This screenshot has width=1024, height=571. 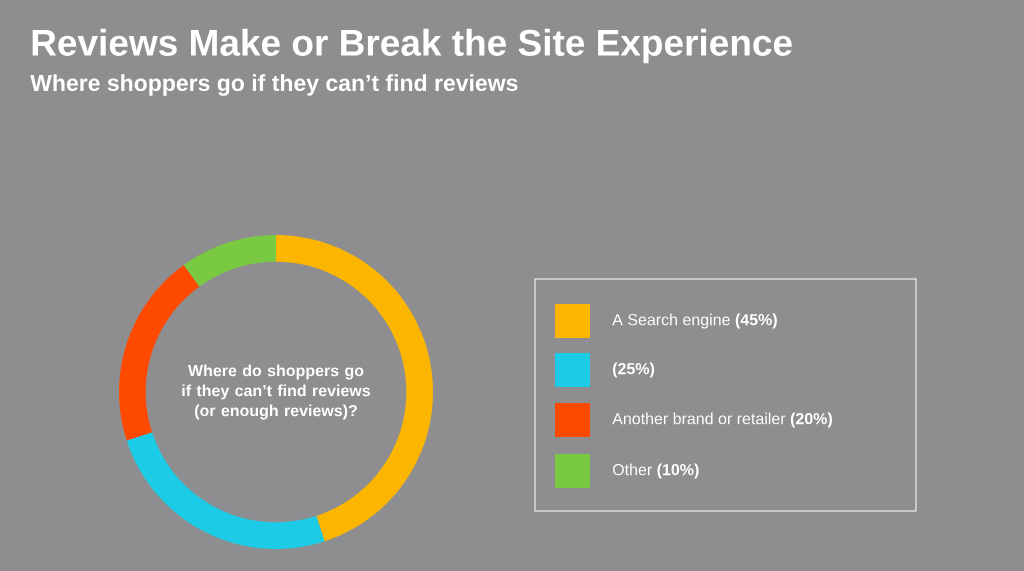 What do you see at coordinates (694, 321) in the screenshot?
I see `legend-label: A Search engine (45%)` at bounding box center [694, 321].